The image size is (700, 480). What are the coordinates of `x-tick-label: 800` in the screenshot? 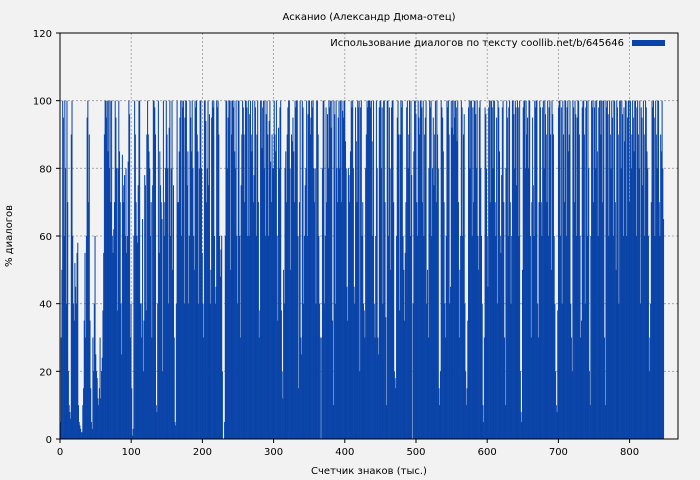 It's located at (629, 452).